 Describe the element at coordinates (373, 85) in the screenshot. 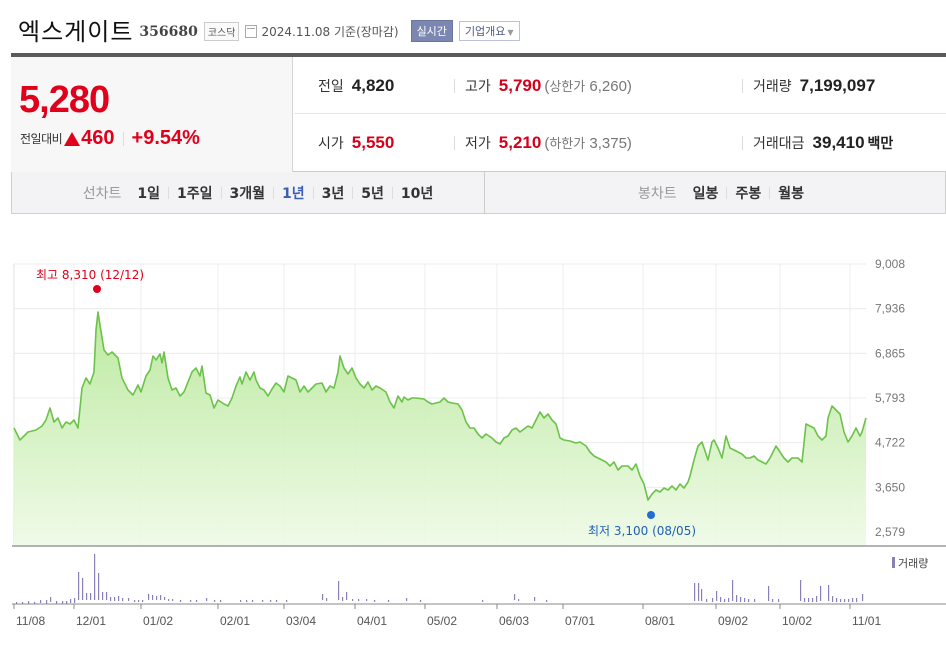

I see `stat-value: 4,820` at that location.